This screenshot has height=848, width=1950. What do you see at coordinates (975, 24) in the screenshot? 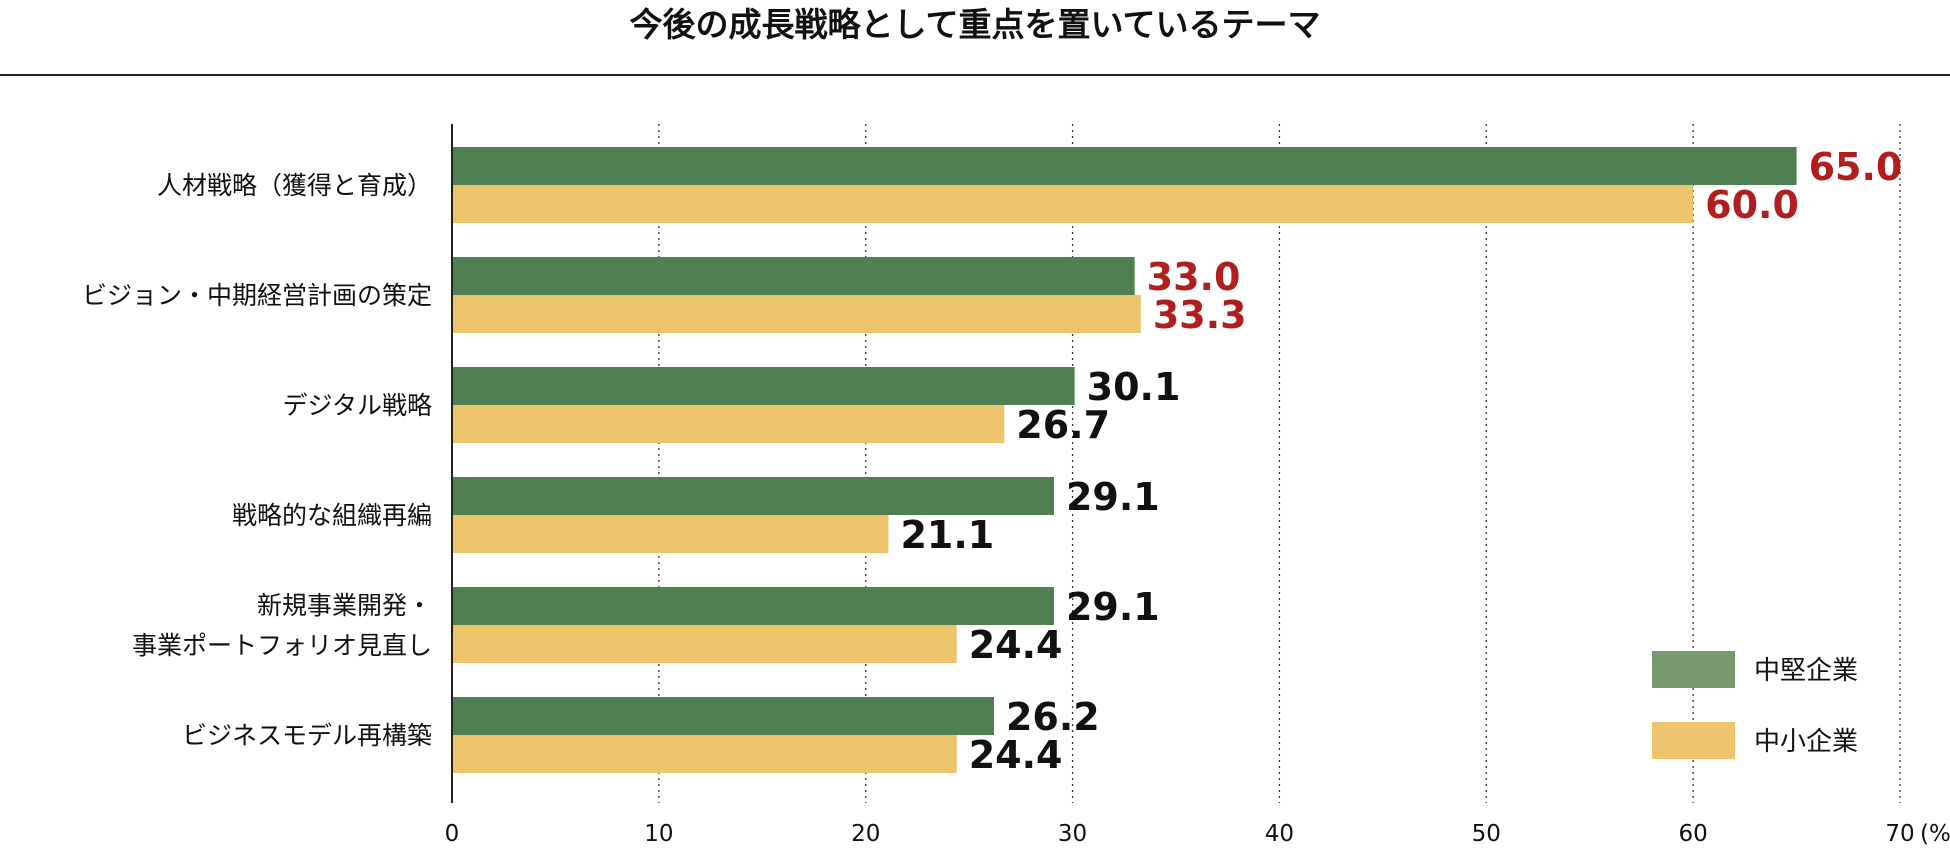
I see `chart-title: 今後の成長戦略として重点を置いているテーマ` at bounding box center [975, 24].